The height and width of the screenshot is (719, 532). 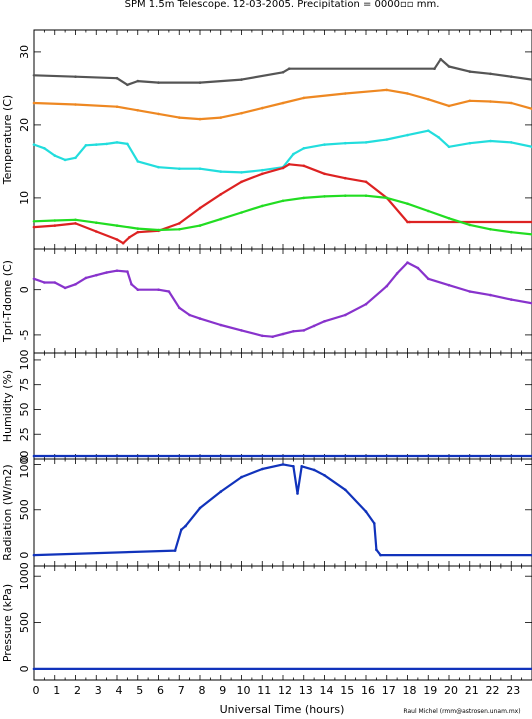 I want to click on x-tick-label: 12, so click(x=285, y=690).